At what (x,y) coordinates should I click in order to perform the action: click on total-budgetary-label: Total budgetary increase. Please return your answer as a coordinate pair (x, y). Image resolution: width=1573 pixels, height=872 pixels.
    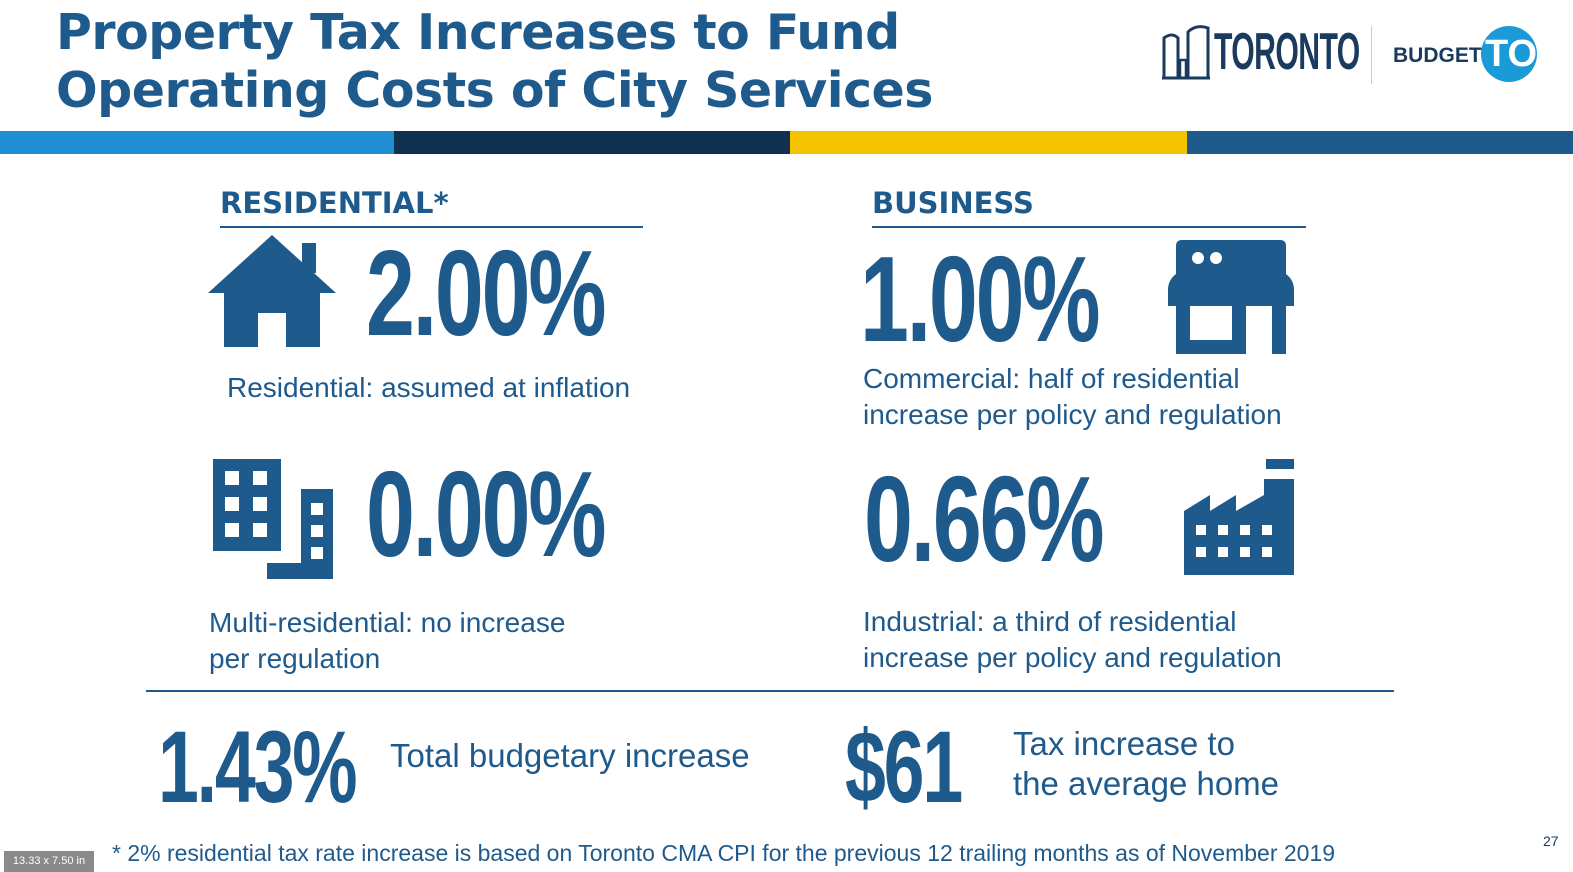
    Looking at the image, I should click on (570, 755).